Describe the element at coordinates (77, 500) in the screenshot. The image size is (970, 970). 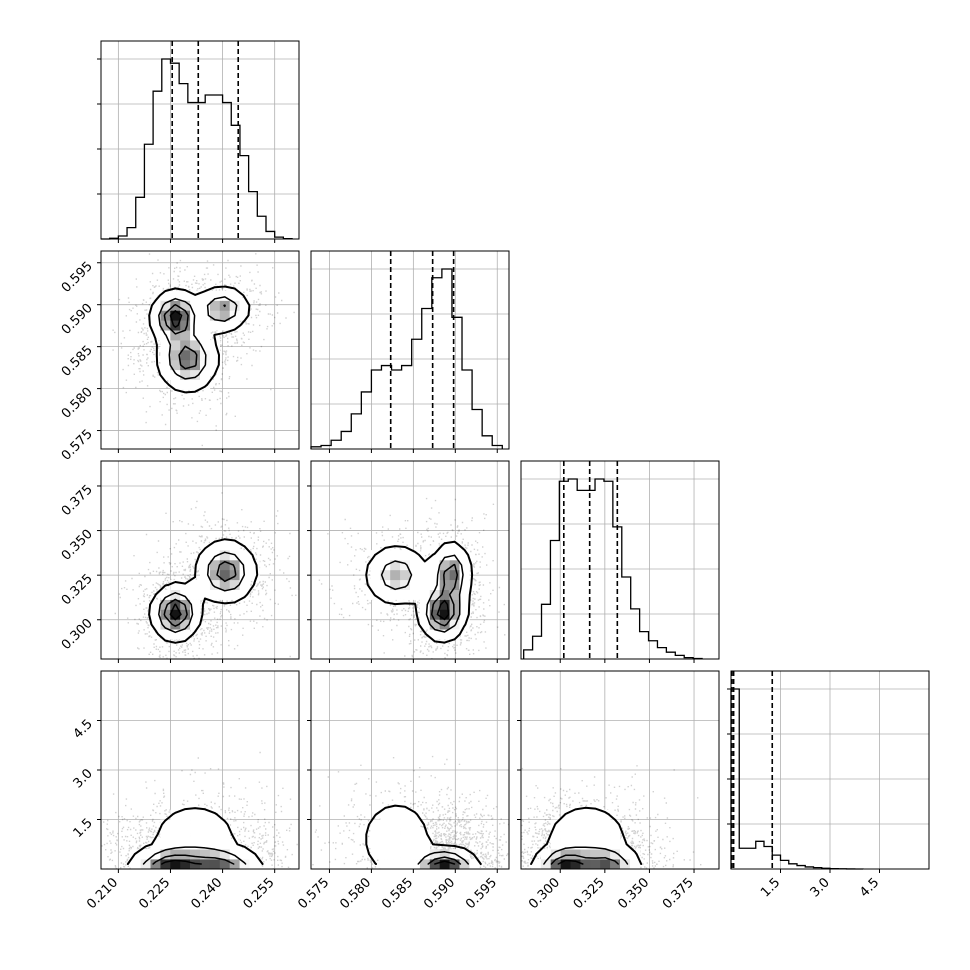
I see `y-tick-label: 0.375` at that location.